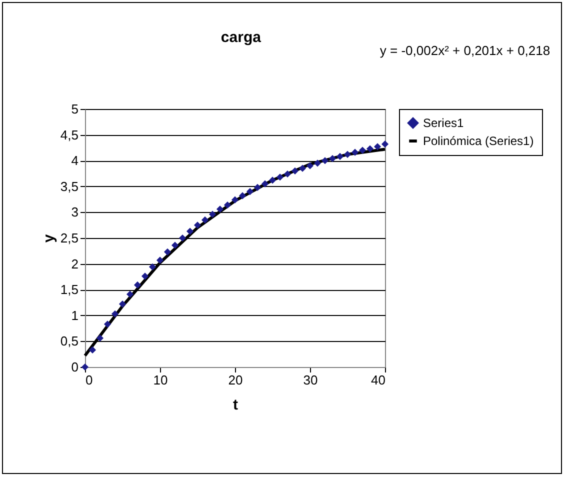 Image resolution: width=566 pixels, height=478 pixels. What do you see at coordinates (478, 141) in the screenshot?
I see `legend-label: Polinómica (Series1)` at bounding box center [478, 141].